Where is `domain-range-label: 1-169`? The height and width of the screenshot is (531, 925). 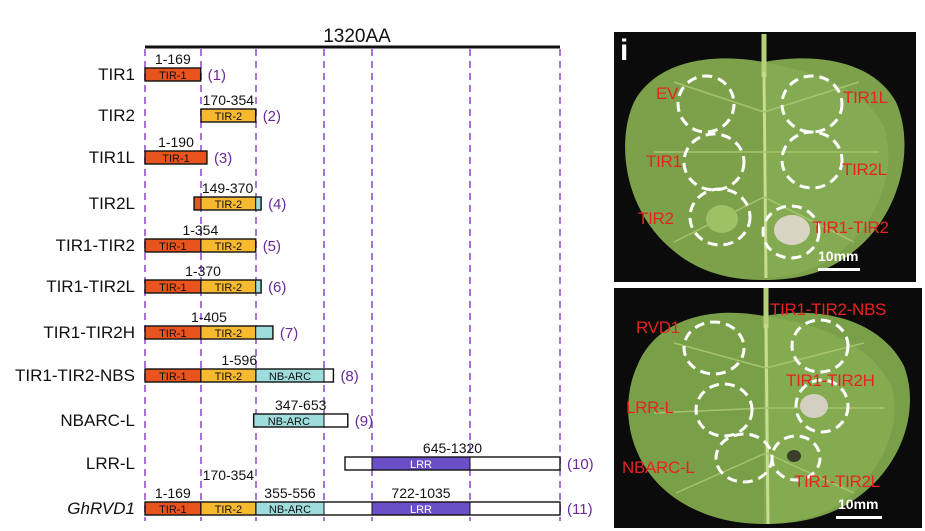
domain-range-label: 1-169 is located at coordinates (173, 493).